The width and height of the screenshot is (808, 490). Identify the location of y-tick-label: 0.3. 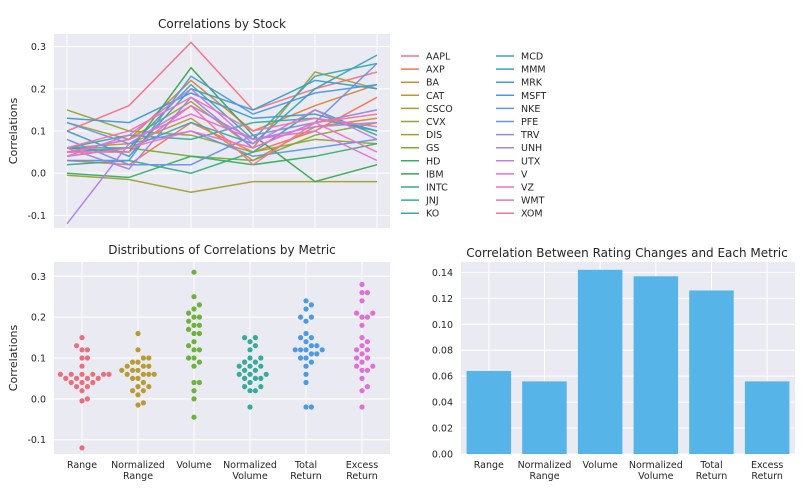
(38, 47).